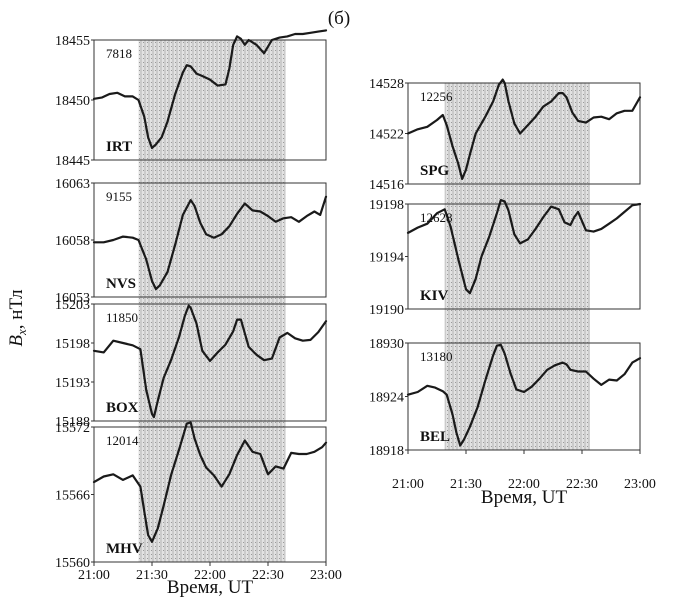  Describe the element at coordinates (386, 135) in the screenshot. I see `y-tick-label: 14522` at that location.